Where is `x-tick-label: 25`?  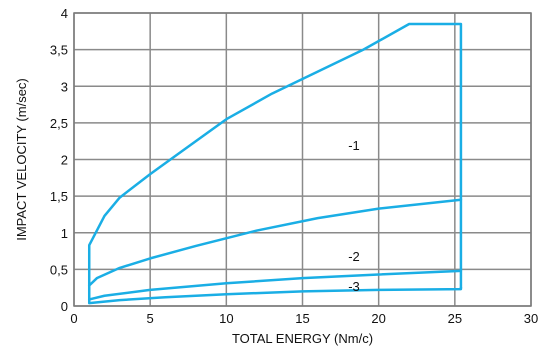 x-tick-label: 25 is located at coordinates (455, 318).